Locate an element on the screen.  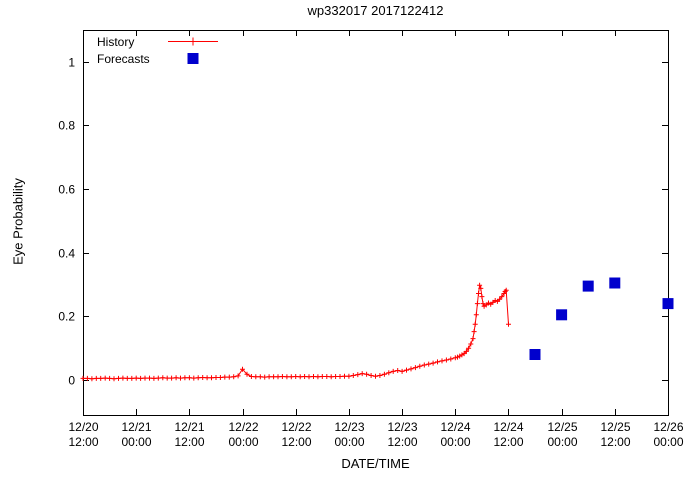
x-axis-label: DATE/TIME is located at coordinates (375, 463).